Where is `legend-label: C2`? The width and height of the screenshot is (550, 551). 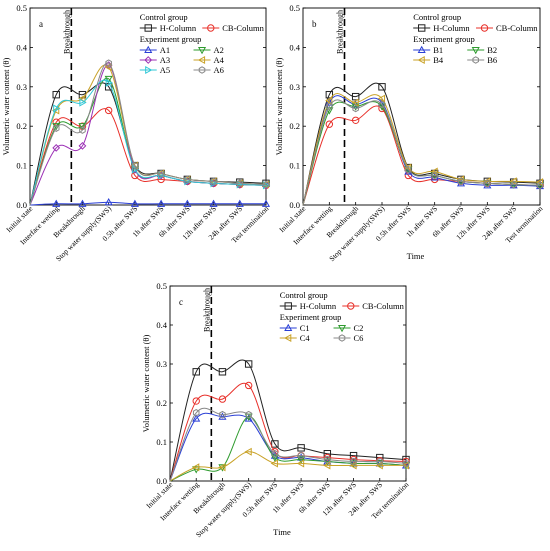 legend-label: C2 is located at coordinates (359, 328).